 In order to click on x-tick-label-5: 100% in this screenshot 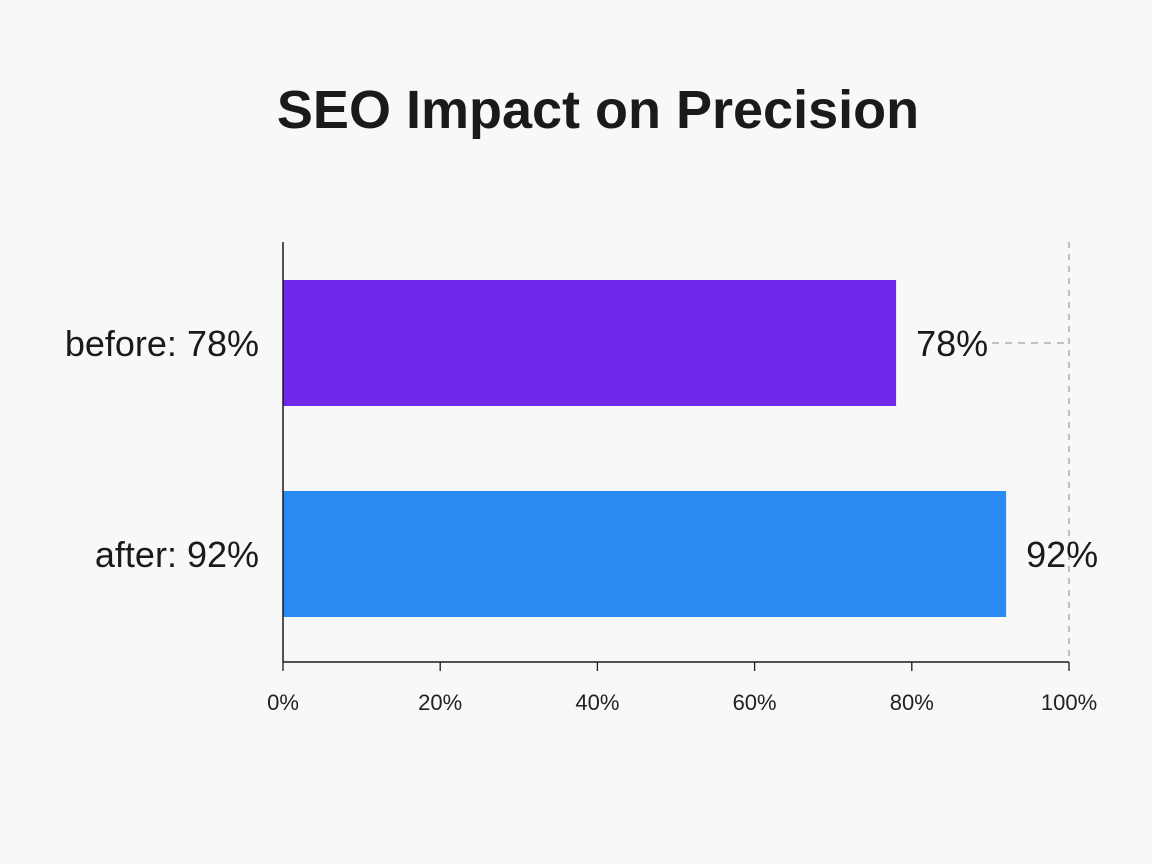, I will do `click(1069, 702)`.